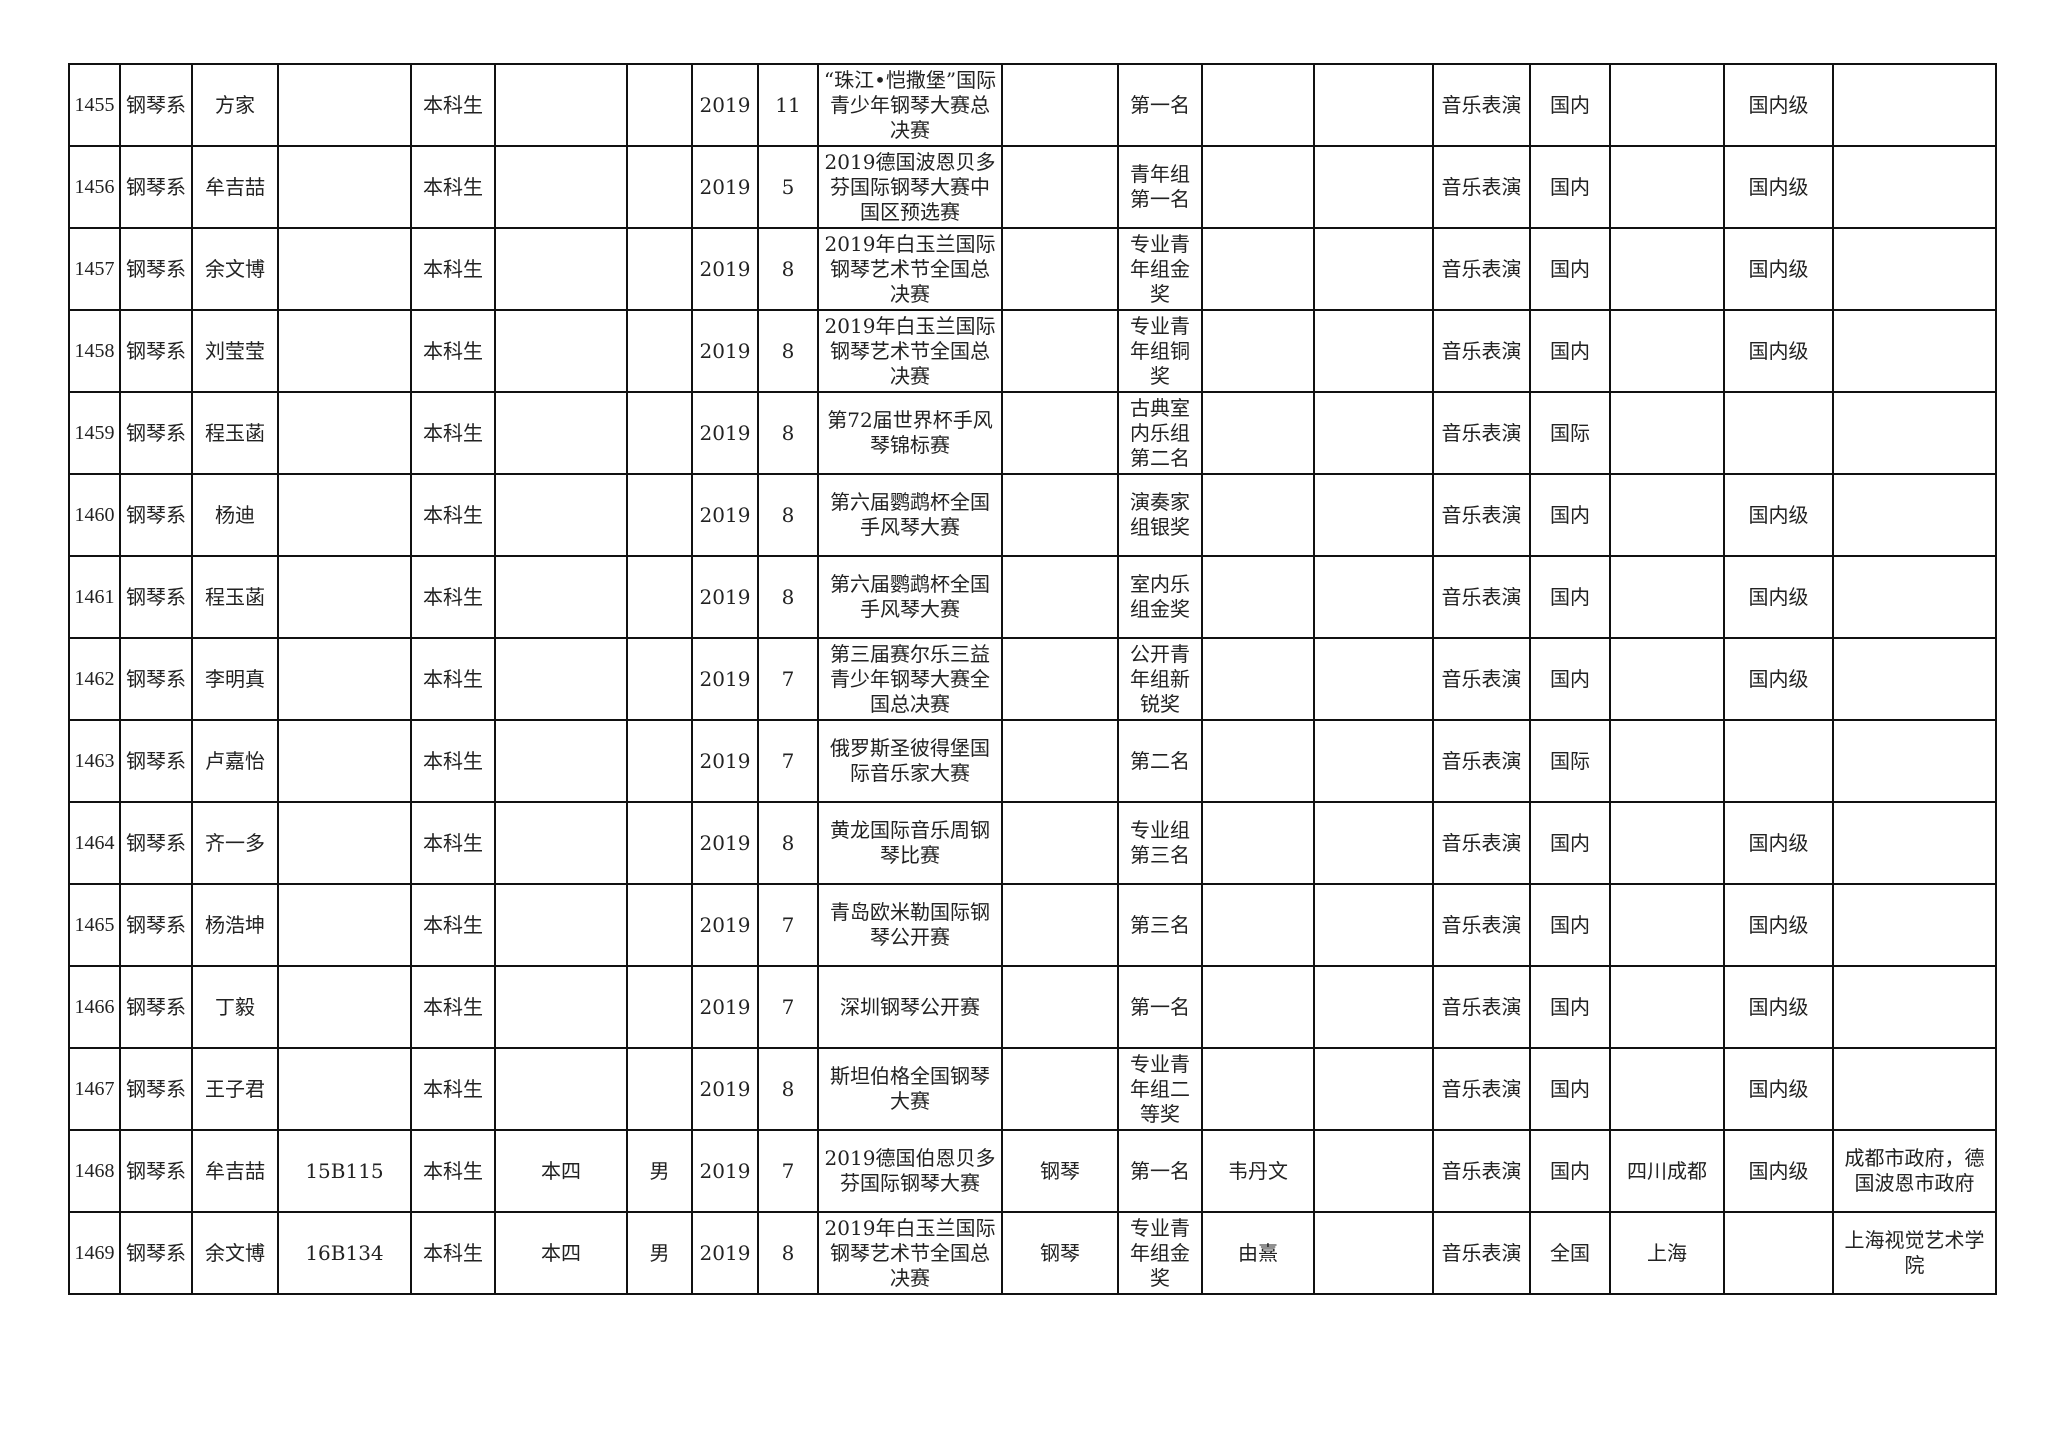 This screenshot has height=1449, width=2048. Describe the element at coordinates (1160, 515) in the screenshot. I see `cell-award: 演奏家组银奖` at that location.